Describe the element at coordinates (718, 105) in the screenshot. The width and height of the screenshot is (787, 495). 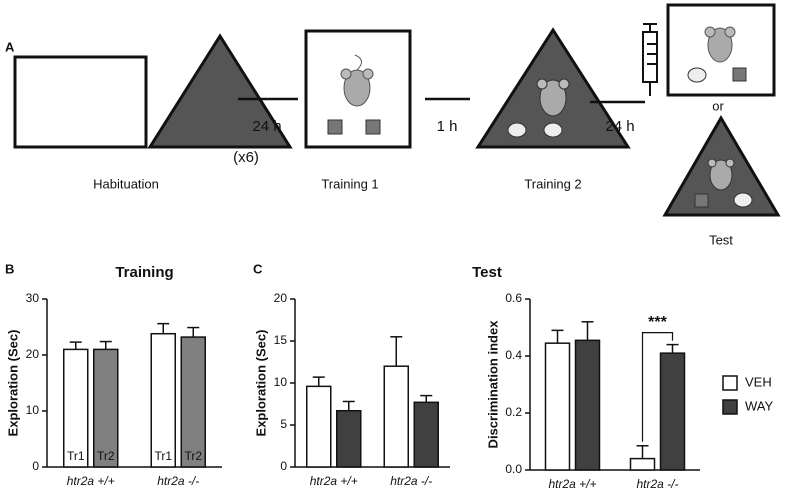
I see `or-label: or` at that location.